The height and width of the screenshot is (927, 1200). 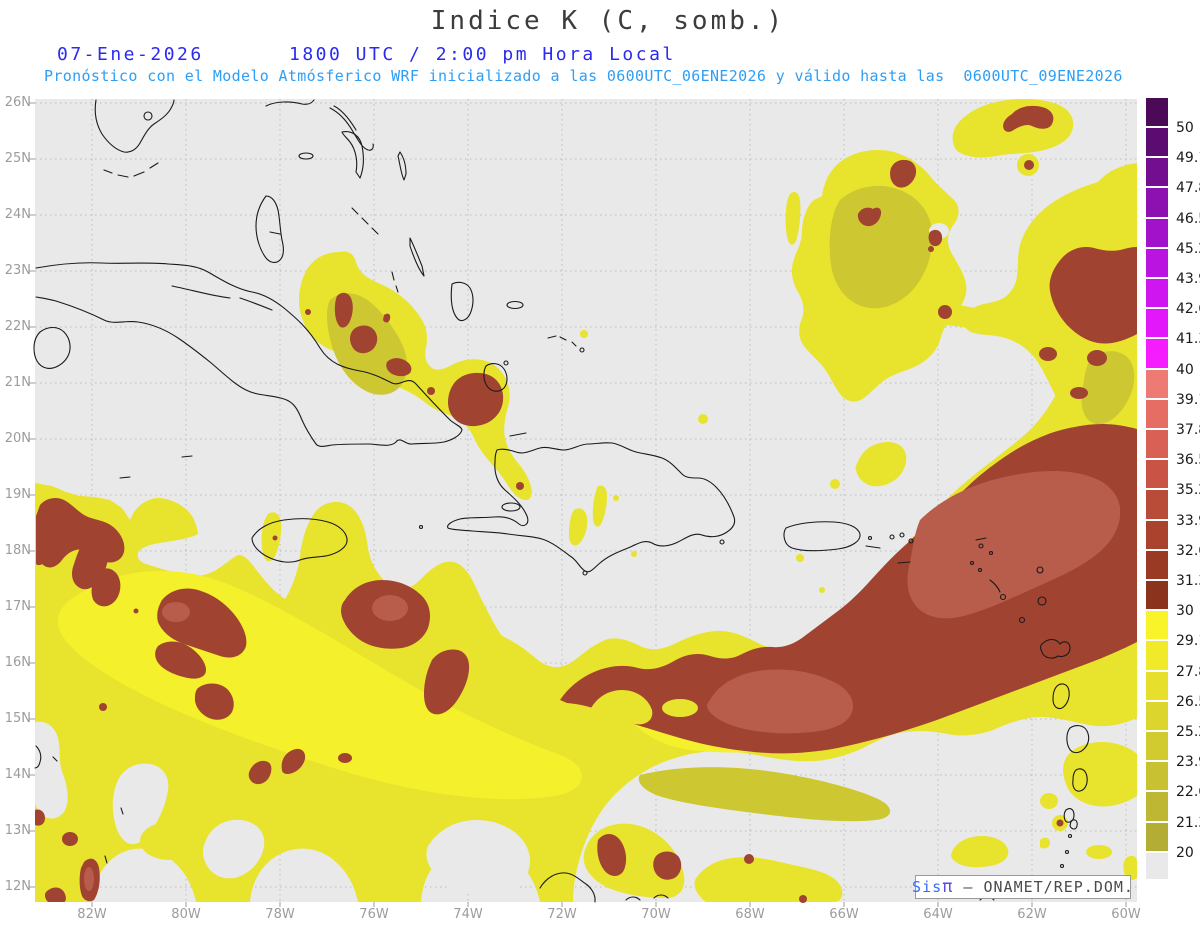 I want to click on coast-virgin-islands, so click(x=889, y=548).